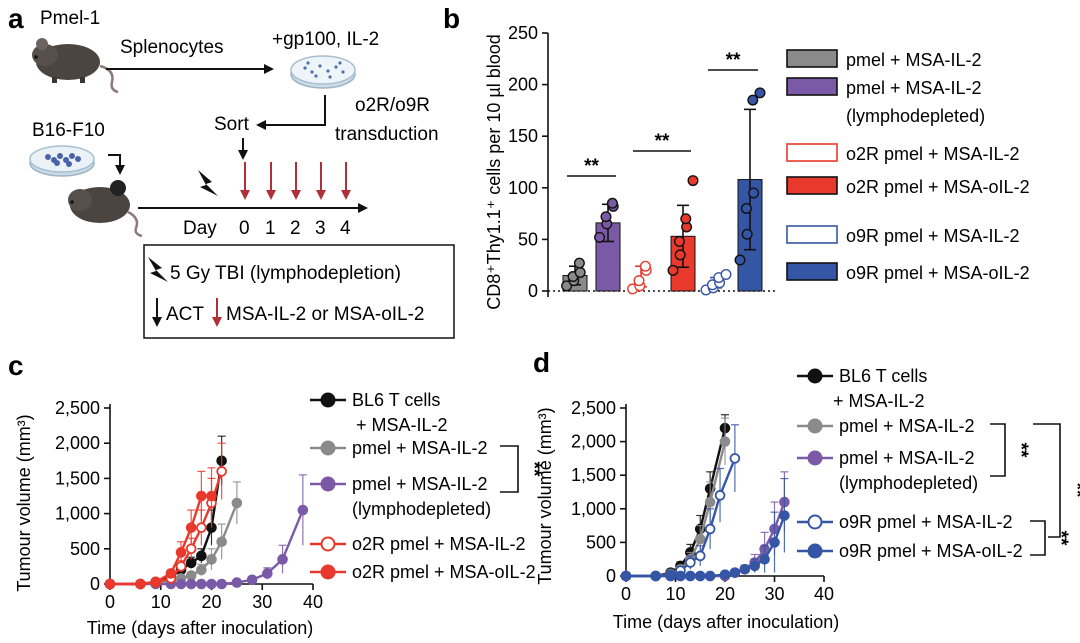 The image size is (1080, 643). What do you see at coordinates (291, 112) in the screenshot?
I see `transduction-arrow` at bounding box center [291, 112].